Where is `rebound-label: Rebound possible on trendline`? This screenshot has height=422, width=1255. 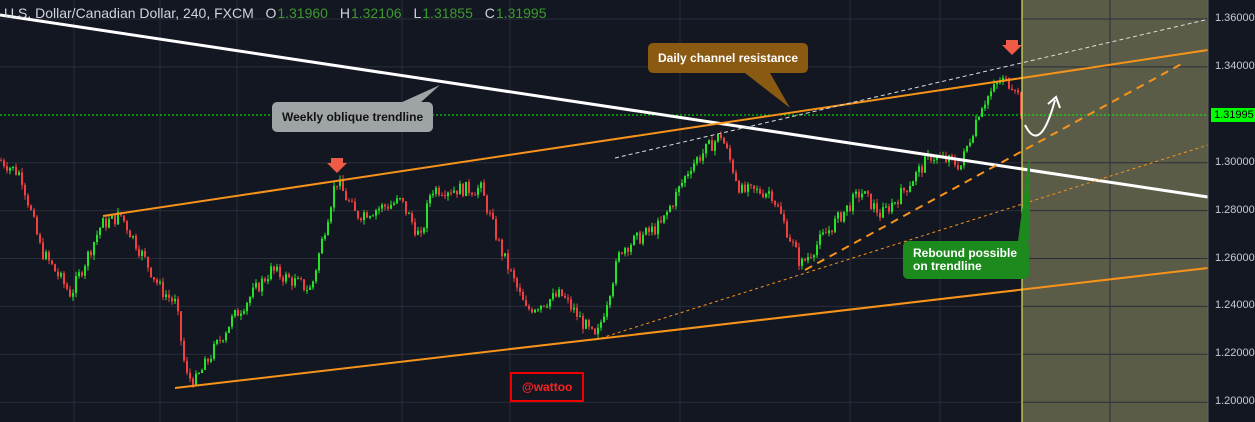 rebound-label: Rebound possible on trendline is located at coordinates (966, 260).